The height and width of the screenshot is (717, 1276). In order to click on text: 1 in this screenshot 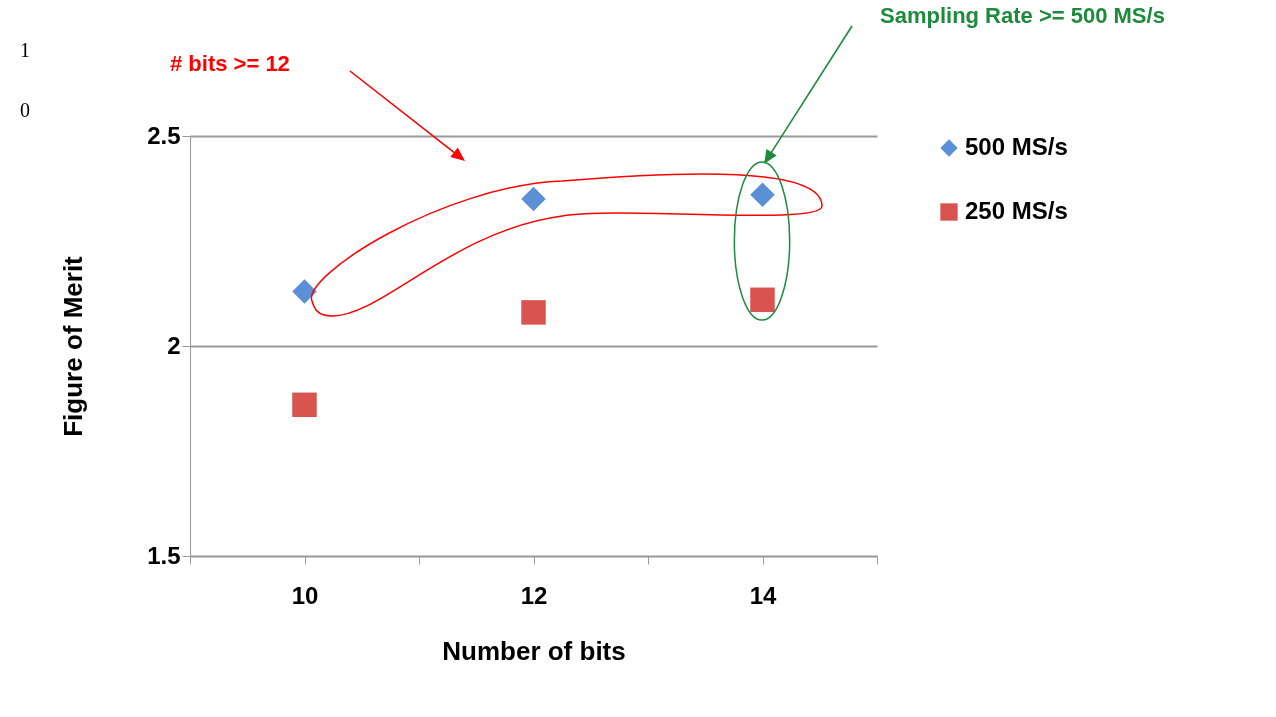, I will do `click(25, 50)`.